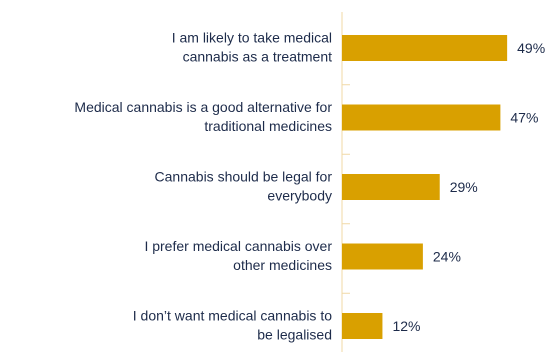  What do you see at coordinates (252, 38) in the screenshot?
I see `category-label-line: I am likely to take medical` at bounding box center [252, 38].